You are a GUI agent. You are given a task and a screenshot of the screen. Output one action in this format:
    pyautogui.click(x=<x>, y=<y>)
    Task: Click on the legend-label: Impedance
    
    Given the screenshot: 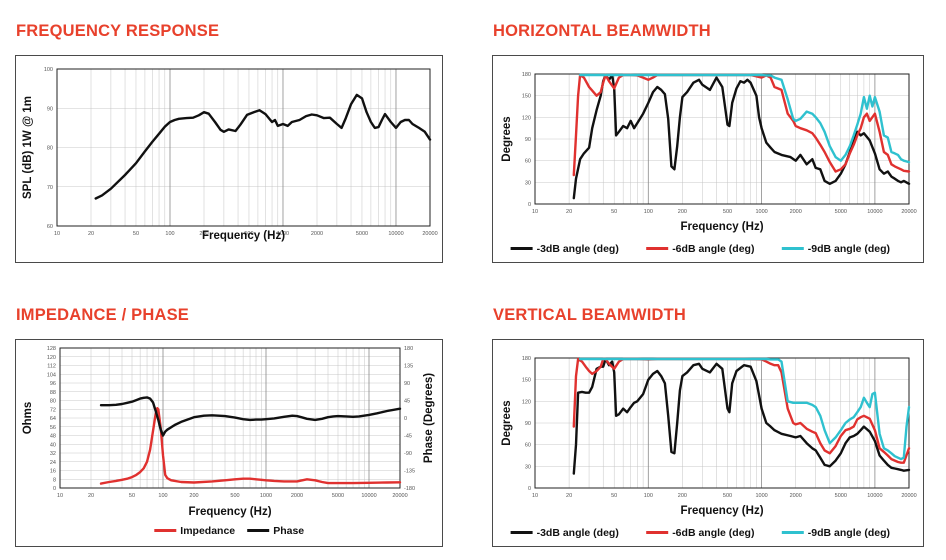 What is the action you would take?
    pyautogui.click(x=207, y=531)
    